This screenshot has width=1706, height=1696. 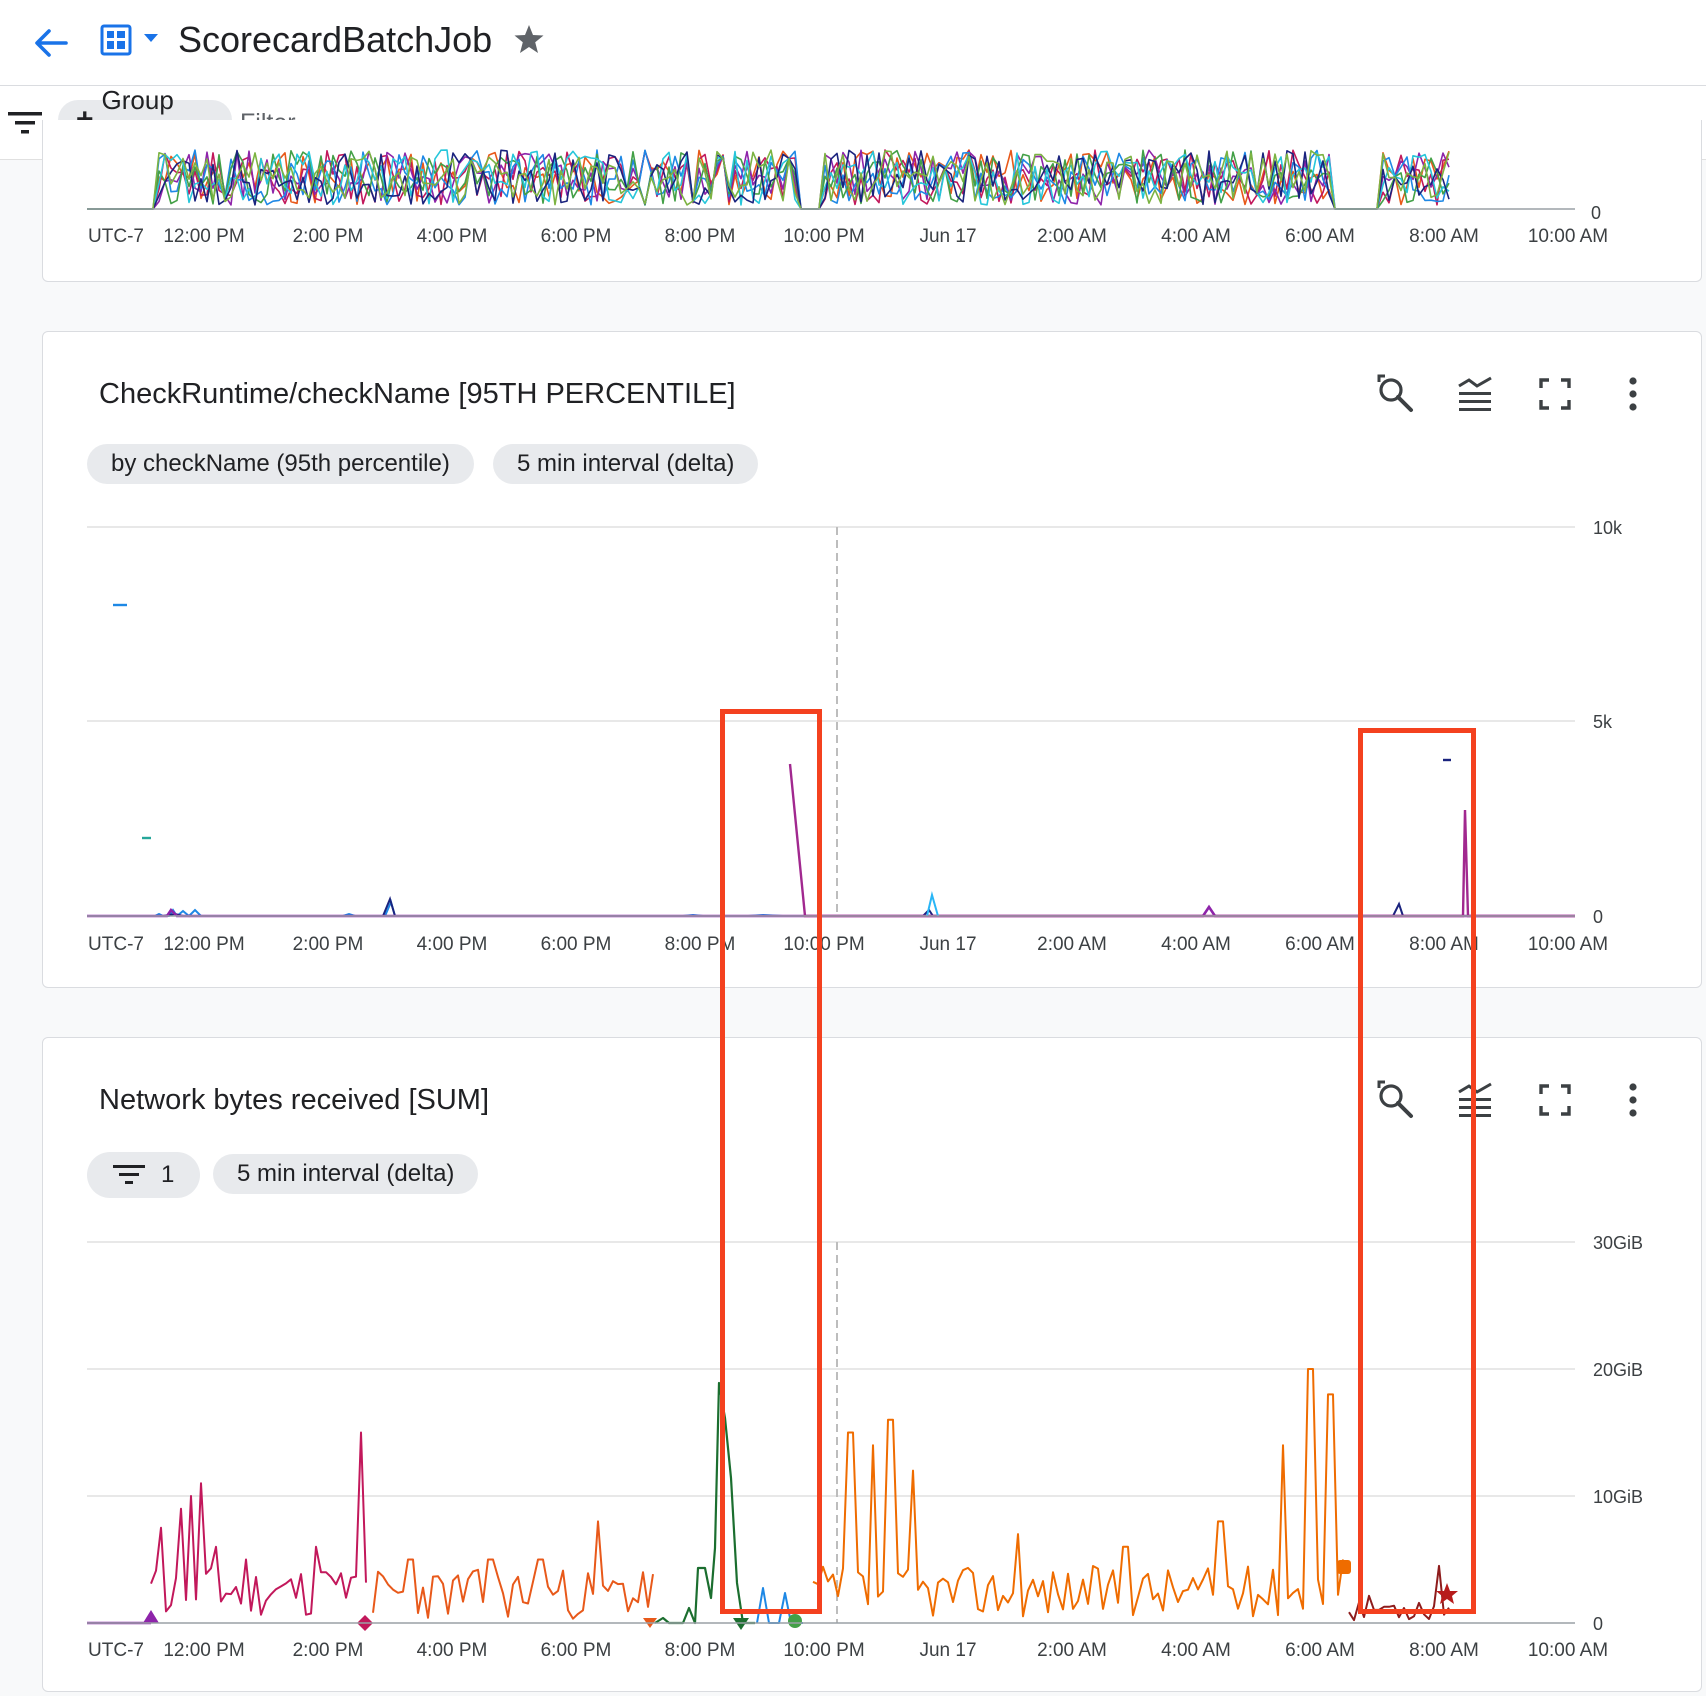 What do you see at coordinates (116, 40) in the screenshot?
I see `dashboard-icon` at bounding box center [116, 40].